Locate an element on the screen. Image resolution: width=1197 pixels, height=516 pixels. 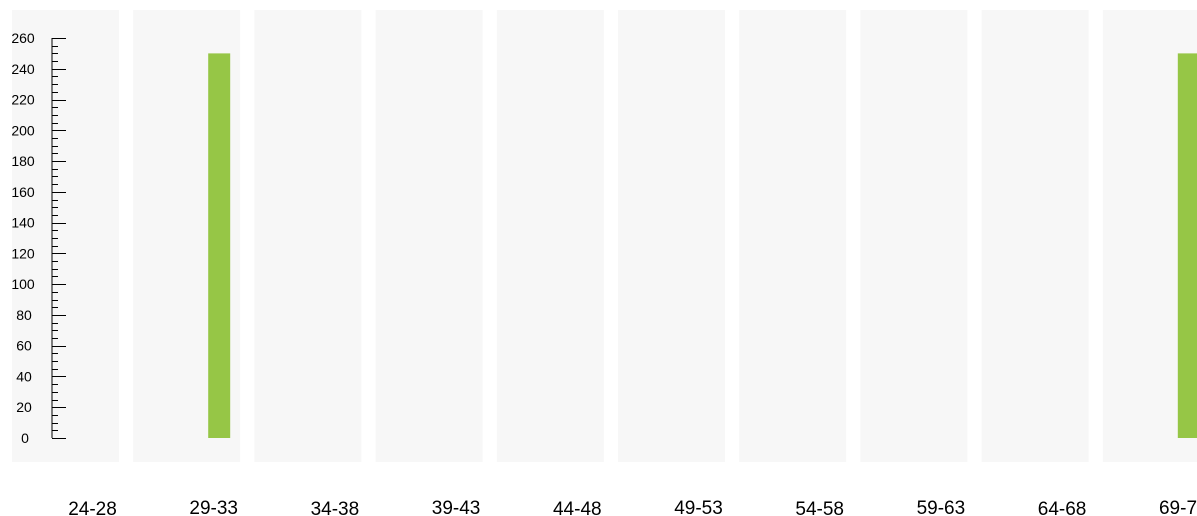
y-tick-label: 80 is located at coordinates (24, 315).